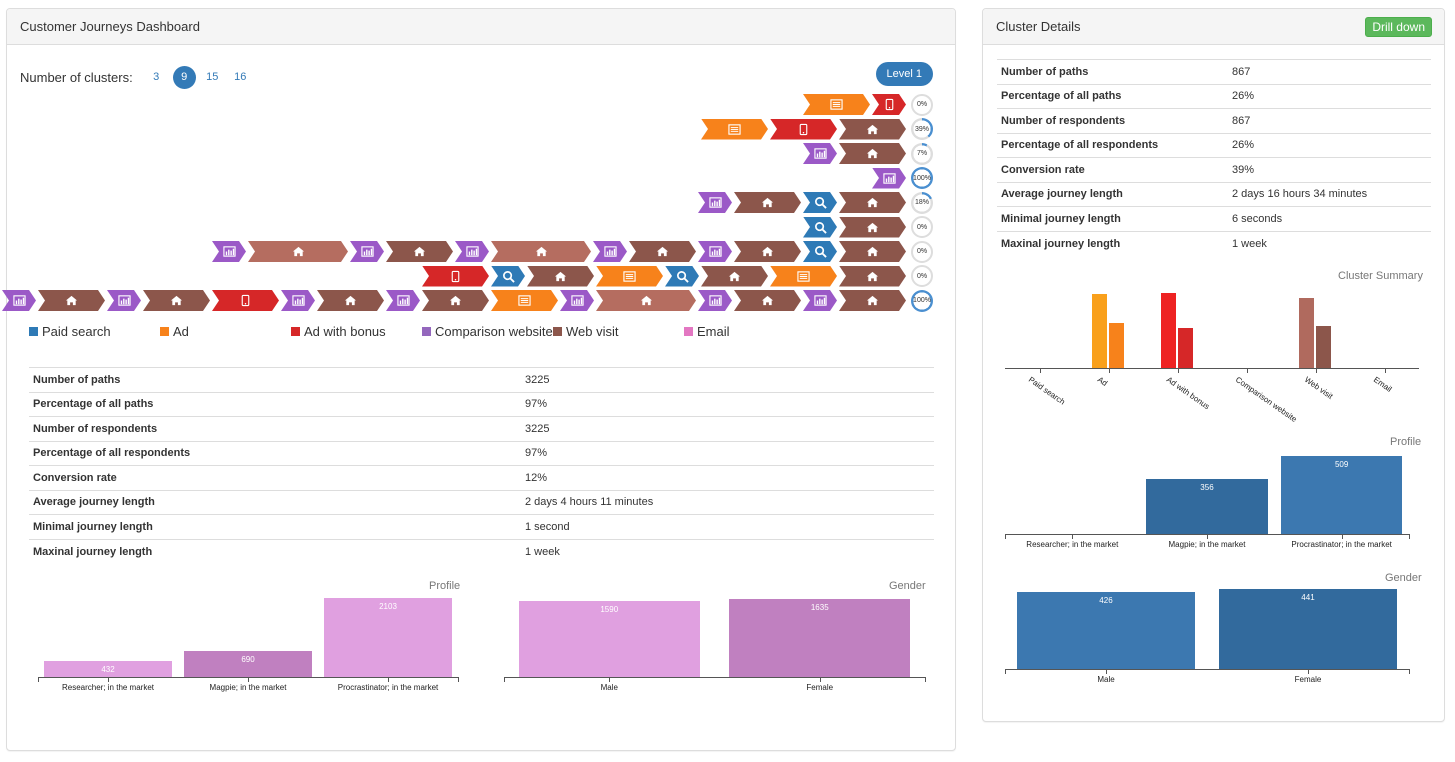 The height and width of the screenshot is (762, 1455). I want to click on level-button: Level 1, so click(904, 74).